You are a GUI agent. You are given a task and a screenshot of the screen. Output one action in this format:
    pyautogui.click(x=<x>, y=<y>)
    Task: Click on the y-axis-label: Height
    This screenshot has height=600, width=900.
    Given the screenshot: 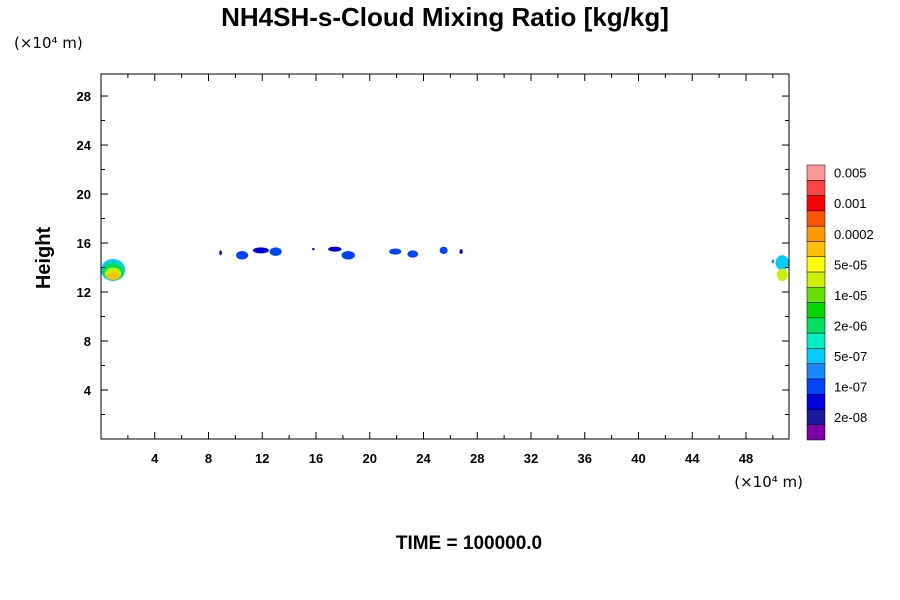 What is the action you would take?
    pyautogui.click(x=44, y=258)
    